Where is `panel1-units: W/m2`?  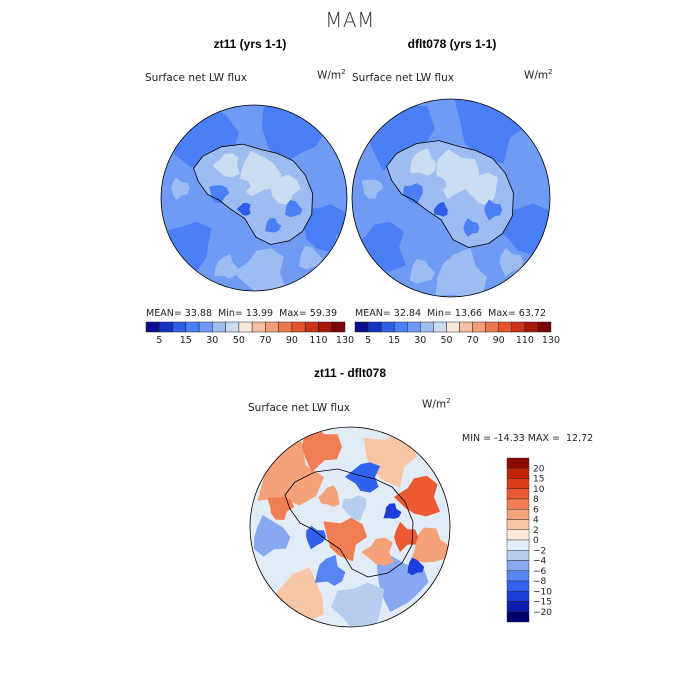
panel1-units: W/m2 is located at coordinates (331, 75).